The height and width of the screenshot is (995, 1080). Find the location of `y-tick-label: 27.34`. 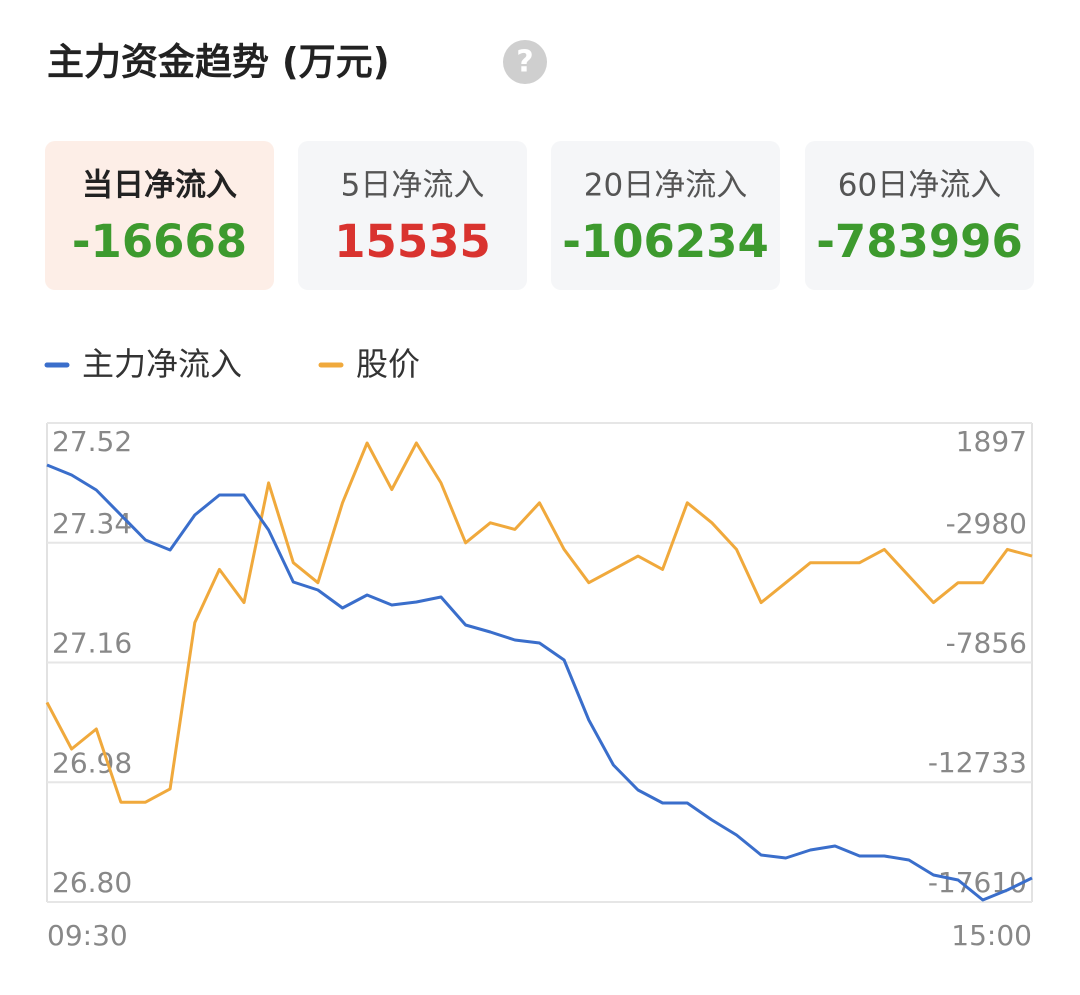

y-tick-label: 27.34 is located at coordinates (92, 523).